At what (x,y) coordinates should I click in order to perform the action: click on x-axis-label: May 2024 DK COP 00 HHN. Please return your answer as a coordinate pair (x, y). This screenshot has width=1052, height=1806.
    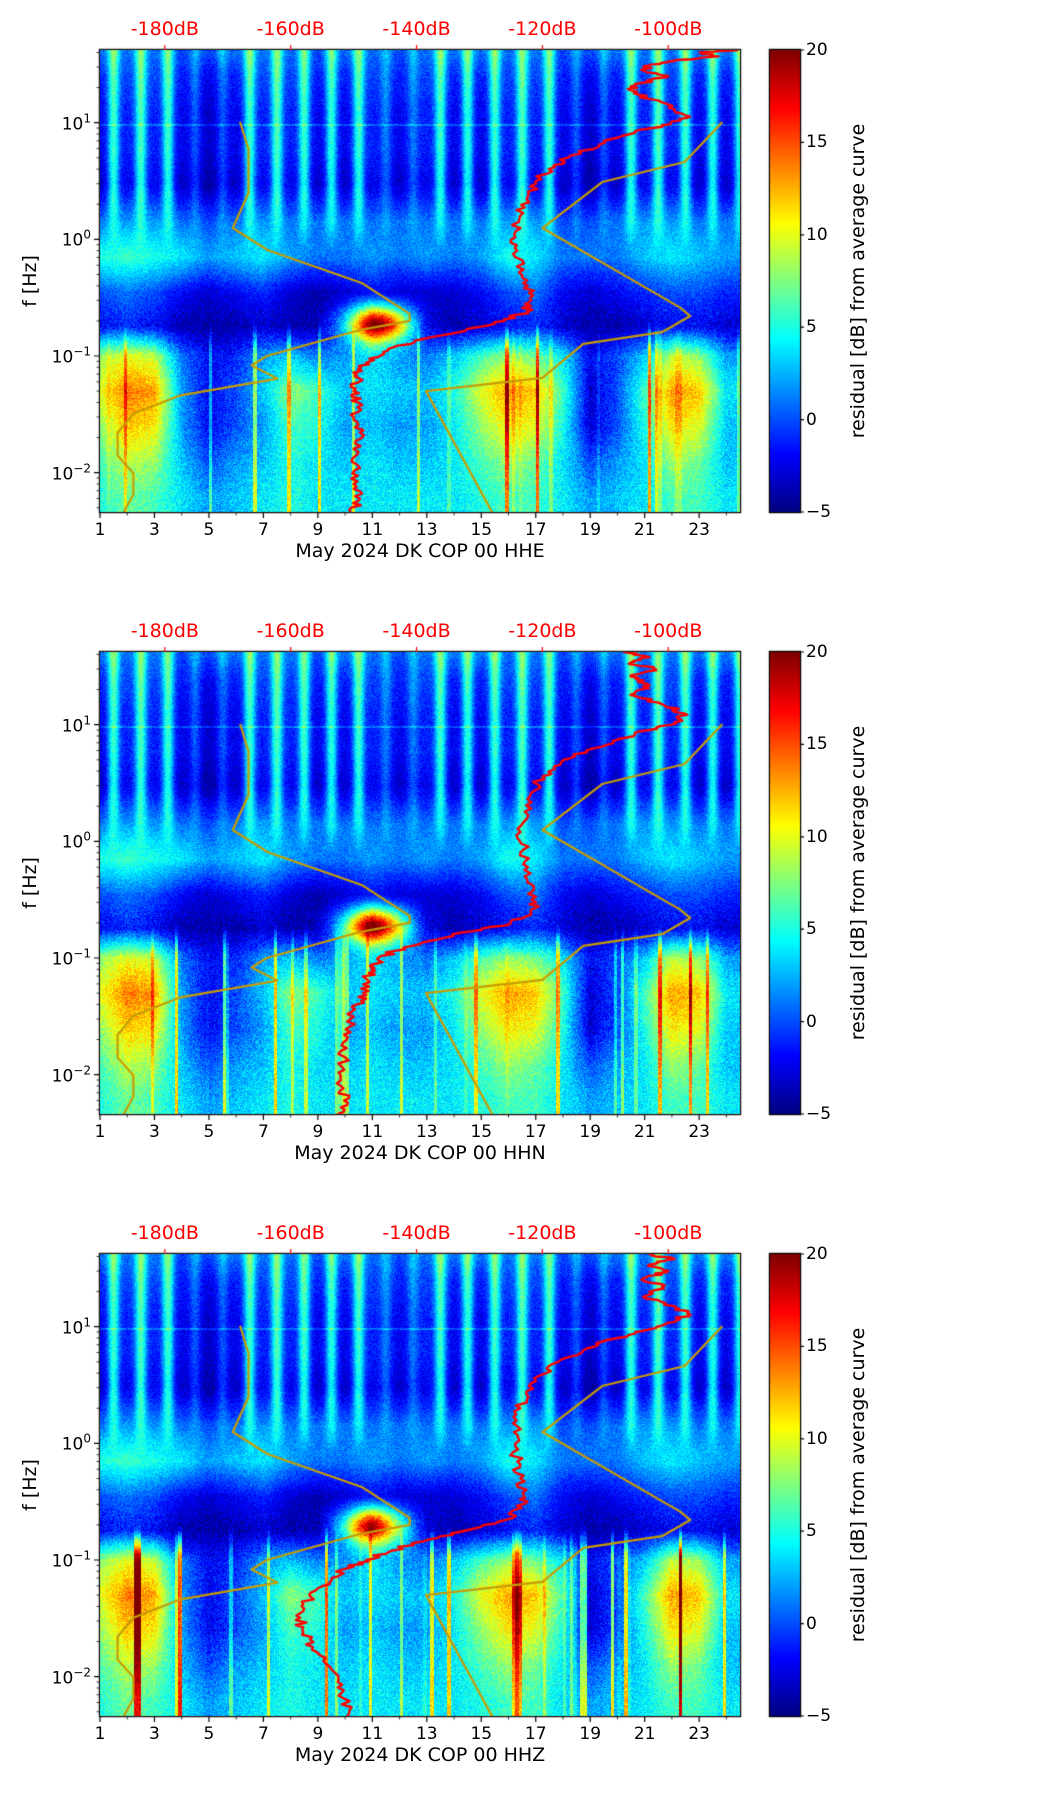
    Looking at the image, I should click on (420, 1153).